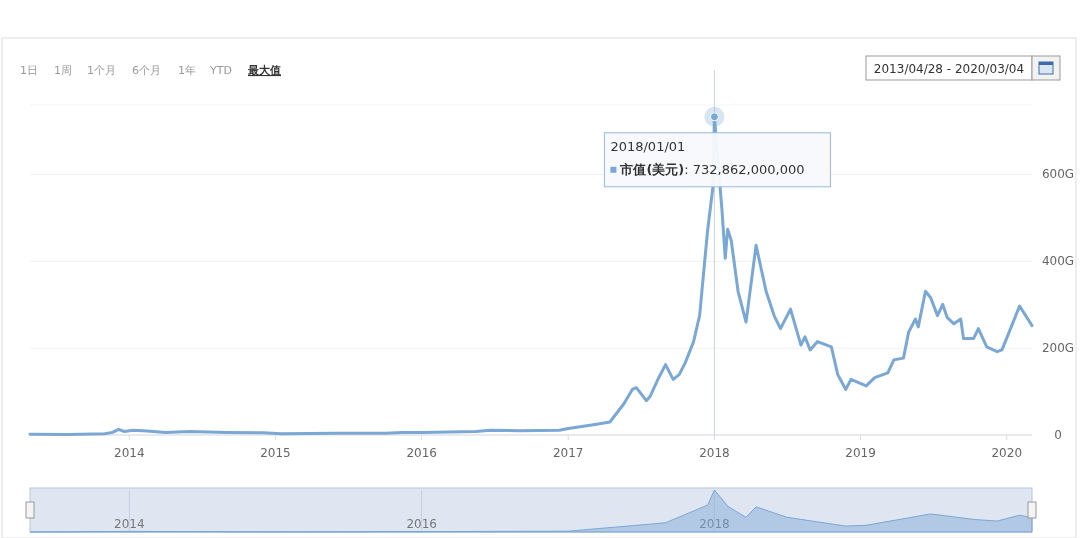 This screenshot has height=538, width=1080. I want to click on text: 2013/04/28 - 2020/03/04, so click(949, 69).